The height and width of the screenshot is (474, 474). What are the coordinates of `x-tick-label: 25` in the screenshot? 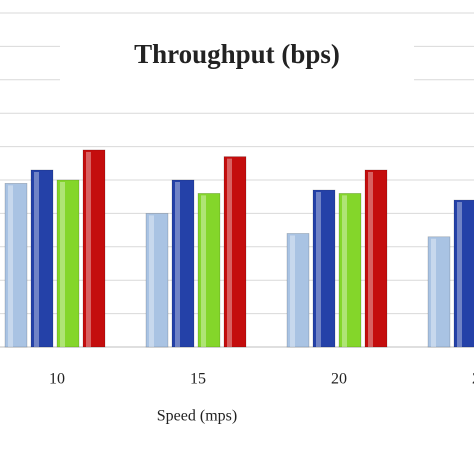 It's located at (473, 379).